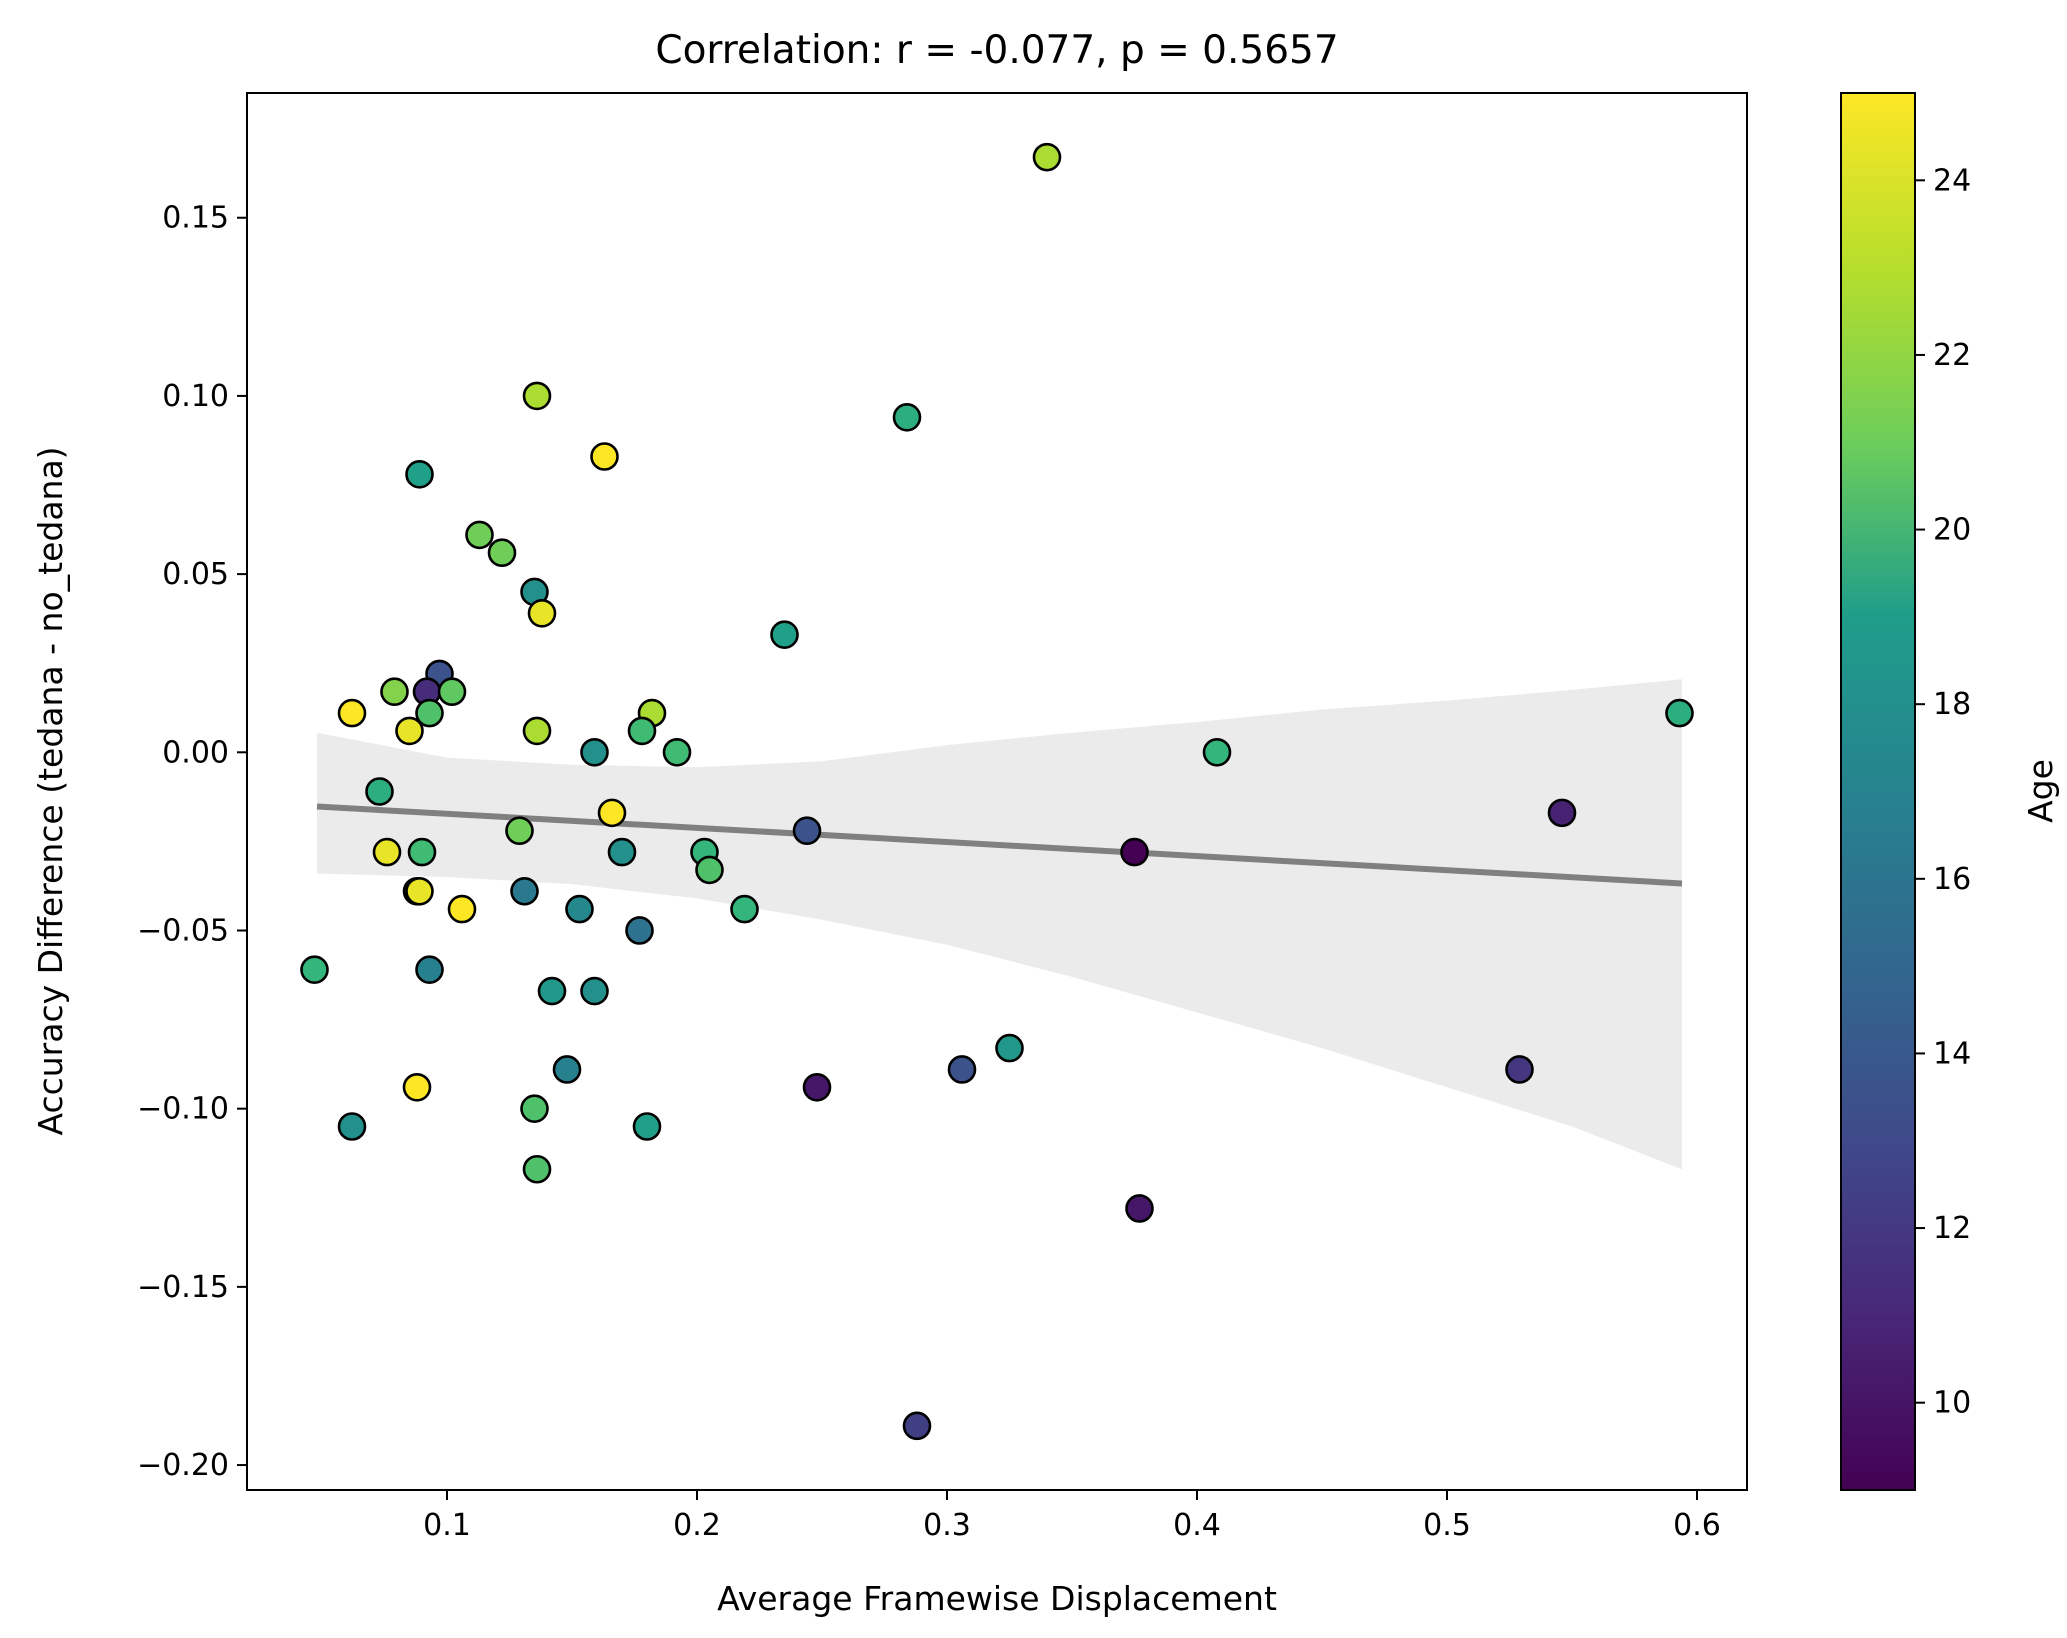 The image size is (2067, 1638). I want to click on y-axis-label: Accuracy Difference (tedana - no_tedana), so click(50, 790).